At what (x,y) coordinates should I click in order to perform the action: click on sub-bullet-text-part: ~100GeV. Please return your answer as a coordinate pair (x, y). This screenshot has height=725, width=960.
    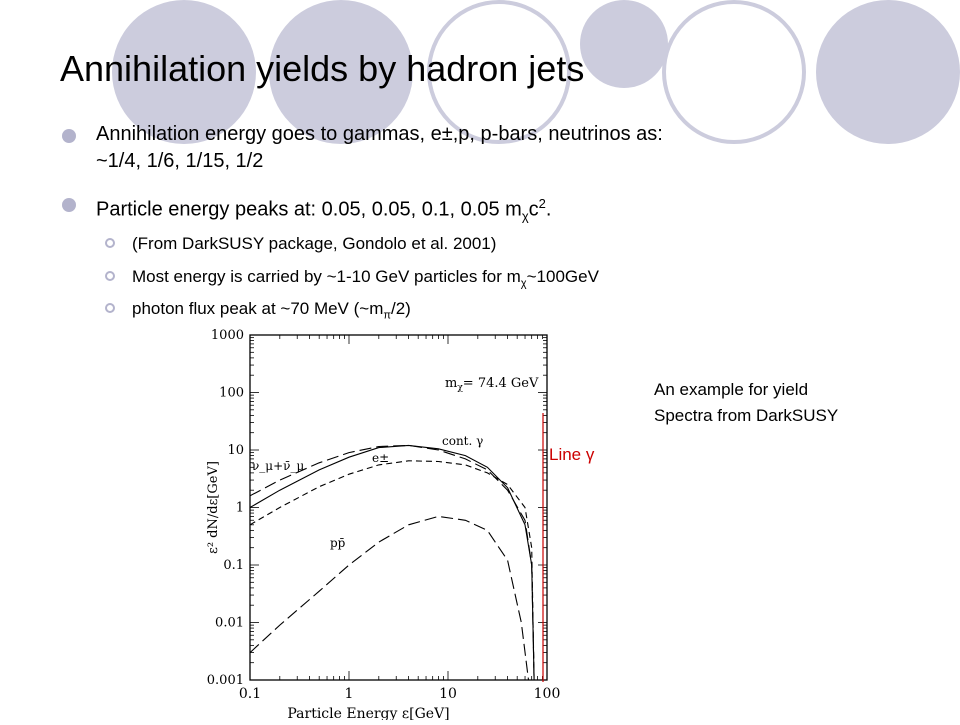
    Looking at the image, I should click on (562, 276).